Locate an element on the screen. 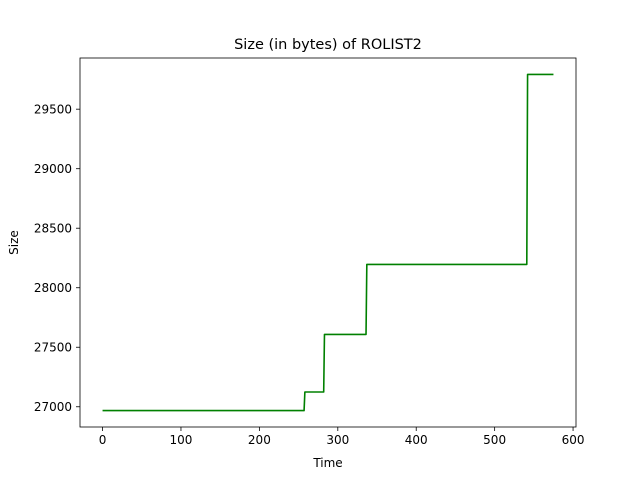 Image resolution: width=640 pixels, height=480 pixels. y-axis-title: Size is located at coordinates (14, 242).